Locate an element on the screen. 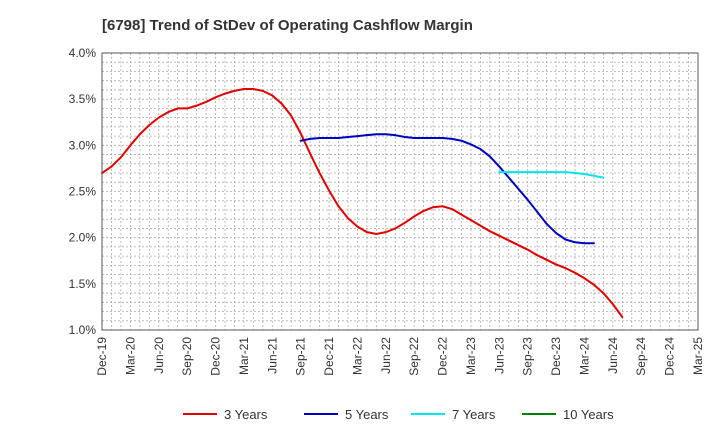 This screenshot has width=720, height=440. x-tick-label: Sep-24 is located at coordinates (641, 356).